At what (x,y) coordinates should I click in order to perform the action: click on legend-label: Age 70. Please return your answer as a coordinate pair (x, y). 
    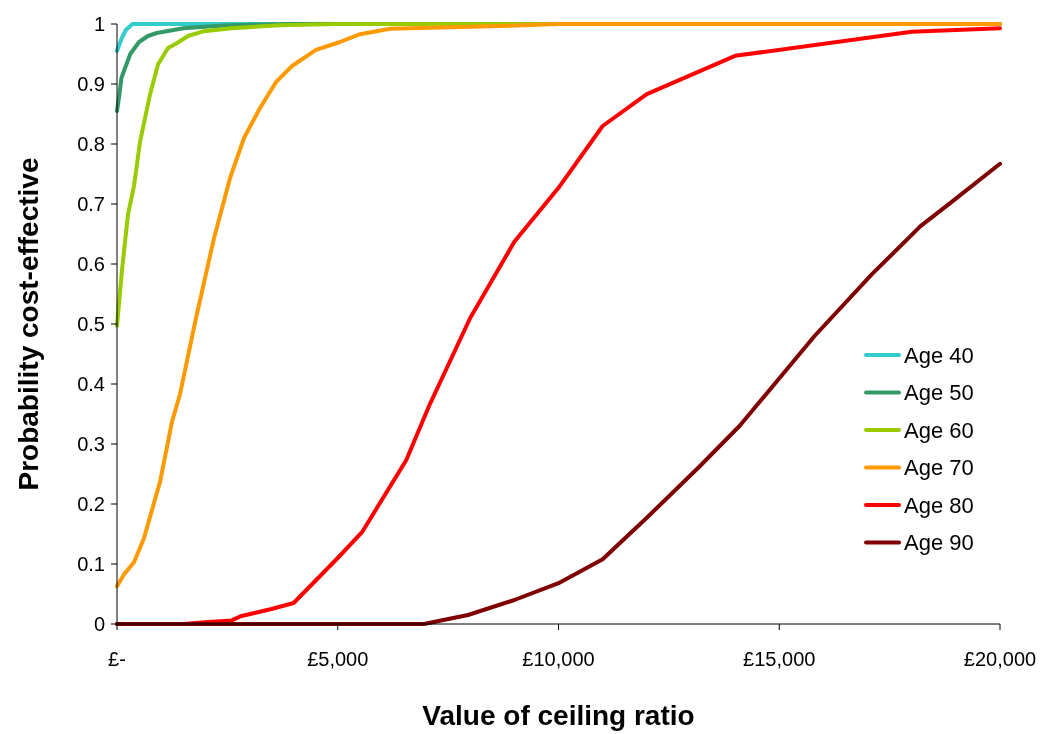
    Looking at the image, I should click on (939, 468).